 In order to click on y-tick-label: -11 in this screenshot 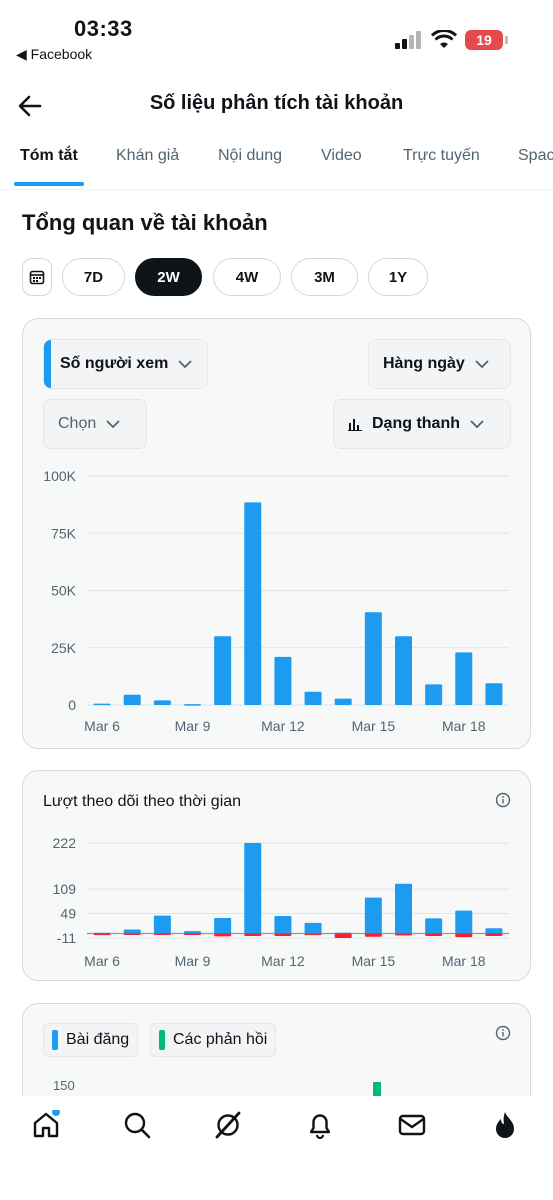, I will do `click(66, 938)`.